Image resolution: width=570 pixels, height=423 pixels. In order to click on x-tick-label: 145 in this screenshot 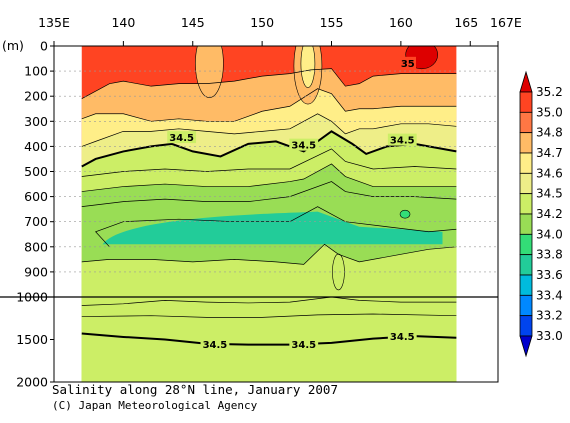, I will do `click(193, 22)`.